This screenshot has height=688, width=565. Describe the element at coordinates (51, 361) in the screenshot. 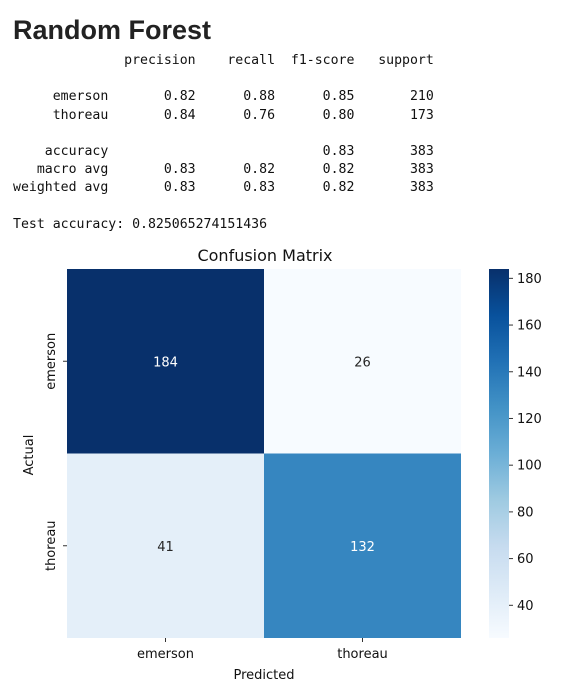

I see `y-tick-label: emerson` at that location.